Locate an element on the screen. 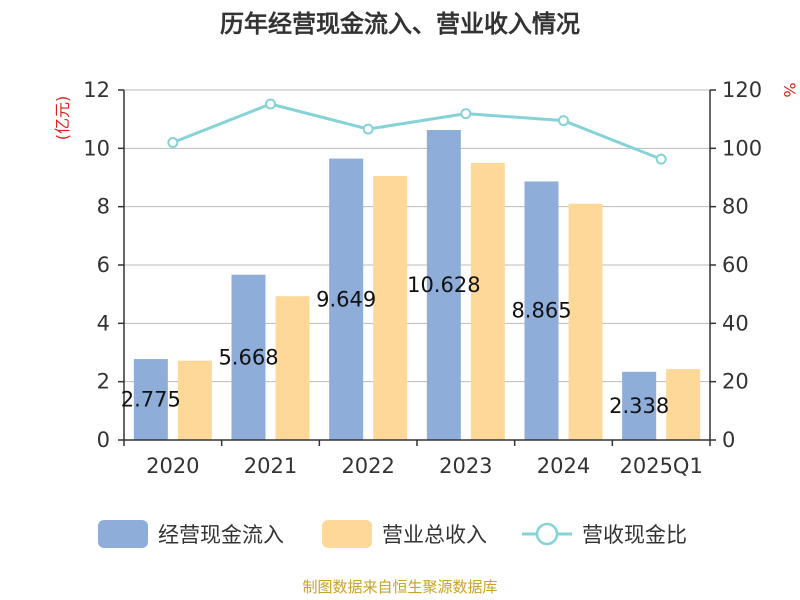 This screenshot has width=800, height=600. left-tick-label: 6 is located at coordinates (103, 265).